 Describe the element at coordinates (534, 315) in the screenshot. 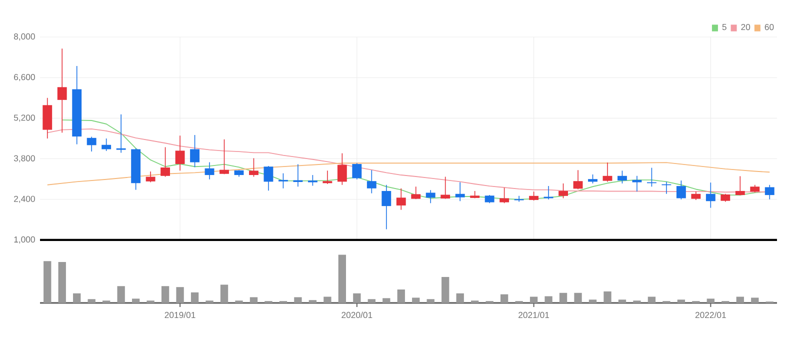

I see `x-tick-label: 2021/01` at that location.